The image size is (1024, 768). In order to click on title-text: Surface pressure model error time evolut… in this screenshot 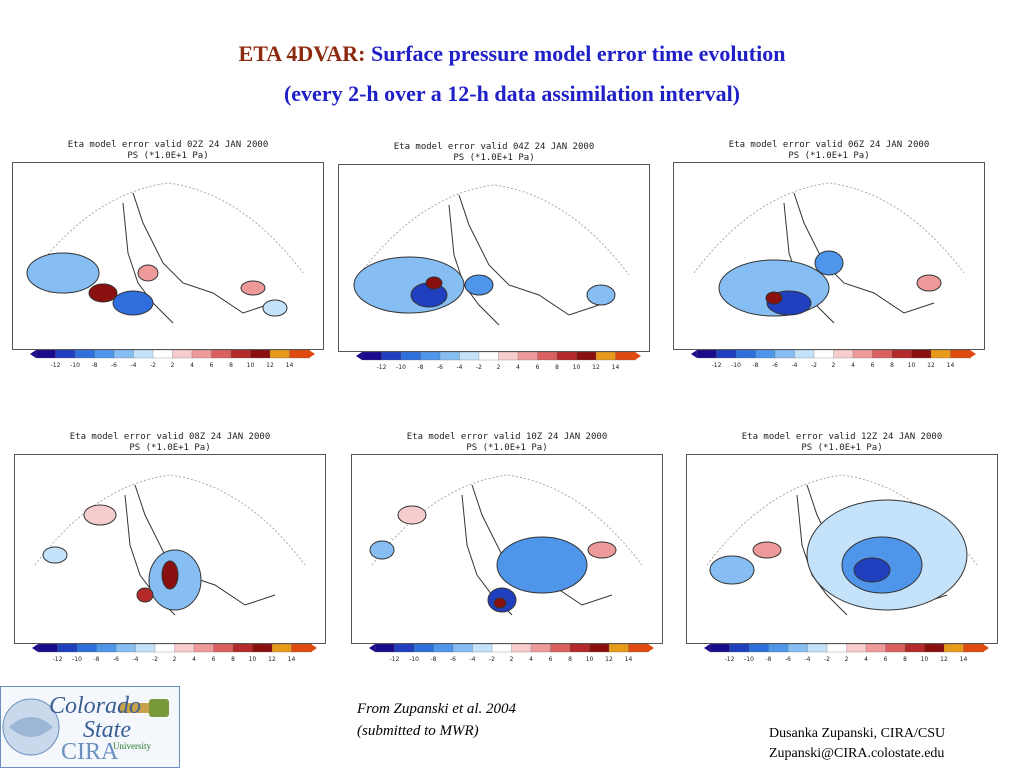, I will do `click(578, 53)`.